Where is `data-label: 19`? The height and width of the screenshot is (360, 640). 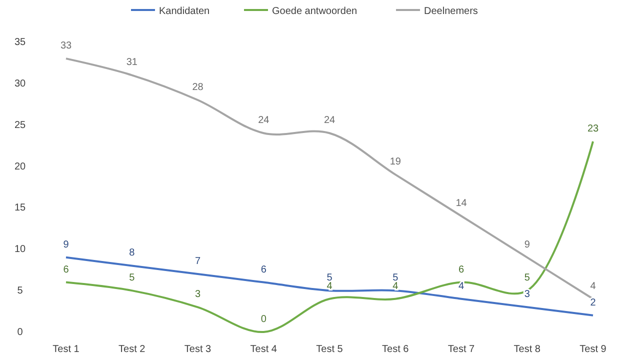
data-label: 19 is located at coordinates (396, 162).